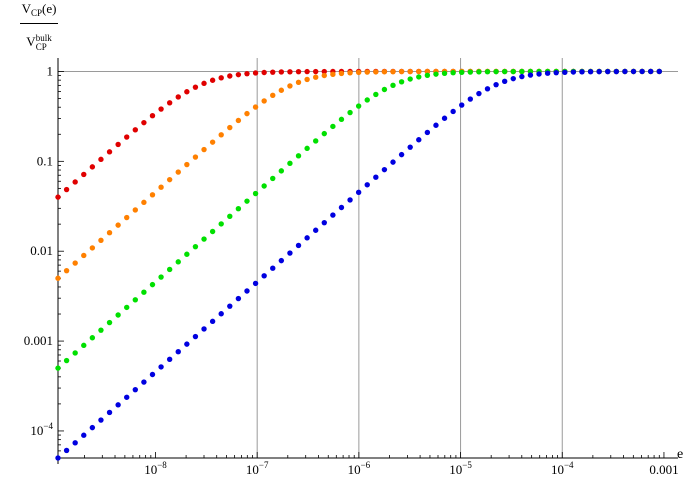  What do you see at coordinates (31, 41) in the screenshot?
I see `y-label-den-symbol: V` at bounding box center [31, 41].